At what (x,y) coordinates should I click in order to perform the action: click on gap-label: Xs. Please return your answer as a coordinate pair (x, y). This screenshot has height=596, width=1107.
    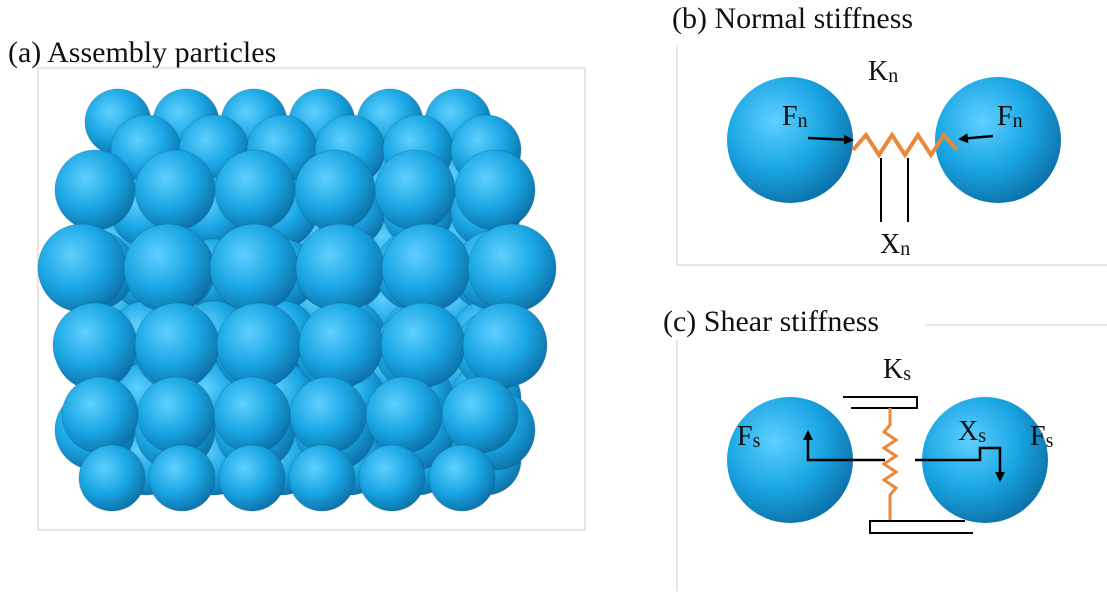
    Looking at the image, I should click on (972, 431).